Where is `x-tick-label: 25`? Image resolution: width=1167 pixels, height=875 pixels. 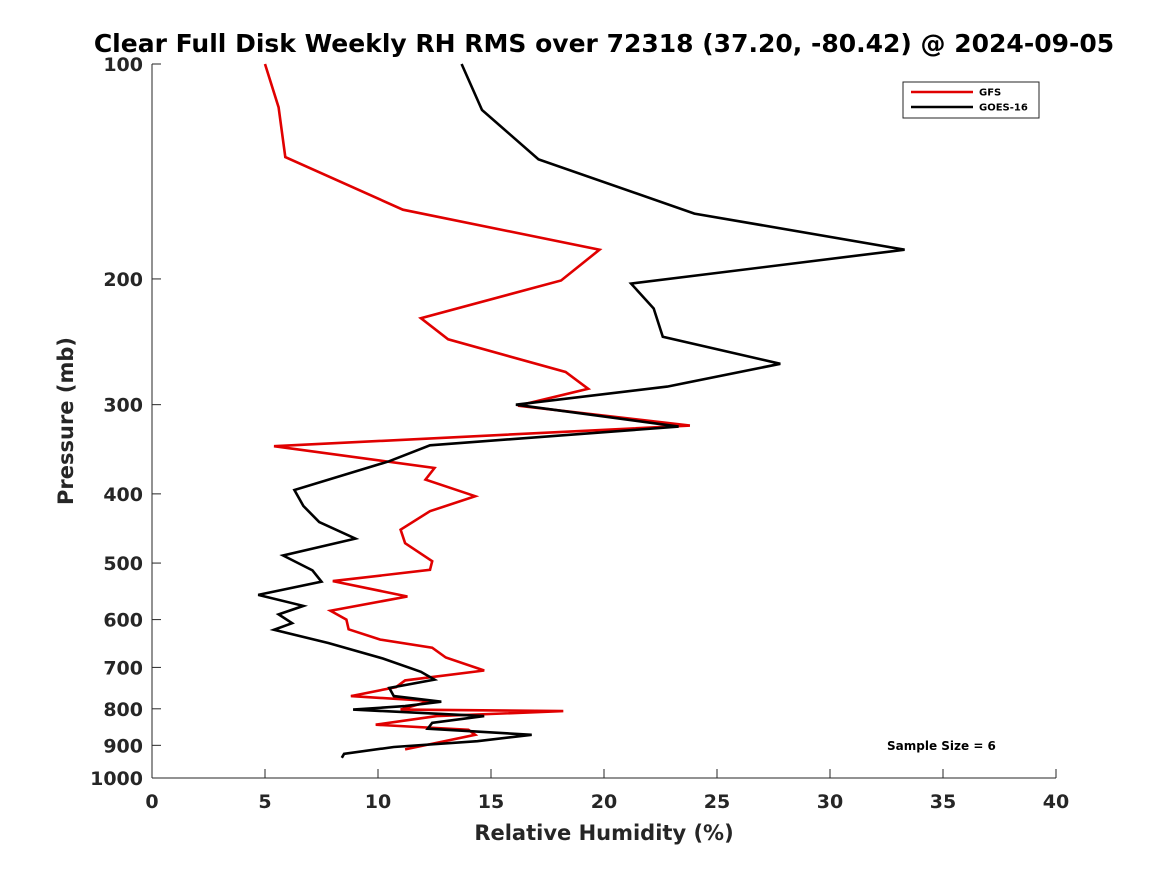 x-tick-label: 25 is located at coordinates (717, 802).